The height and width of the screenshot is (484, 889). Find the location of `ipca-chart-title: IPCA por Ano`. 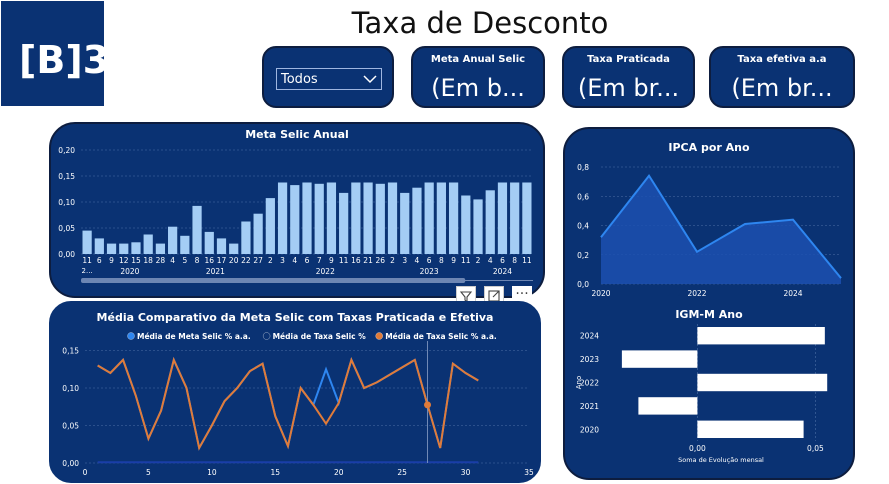

ipca-chart-title: IPCA por Ano is located at coordinates (709, 147).